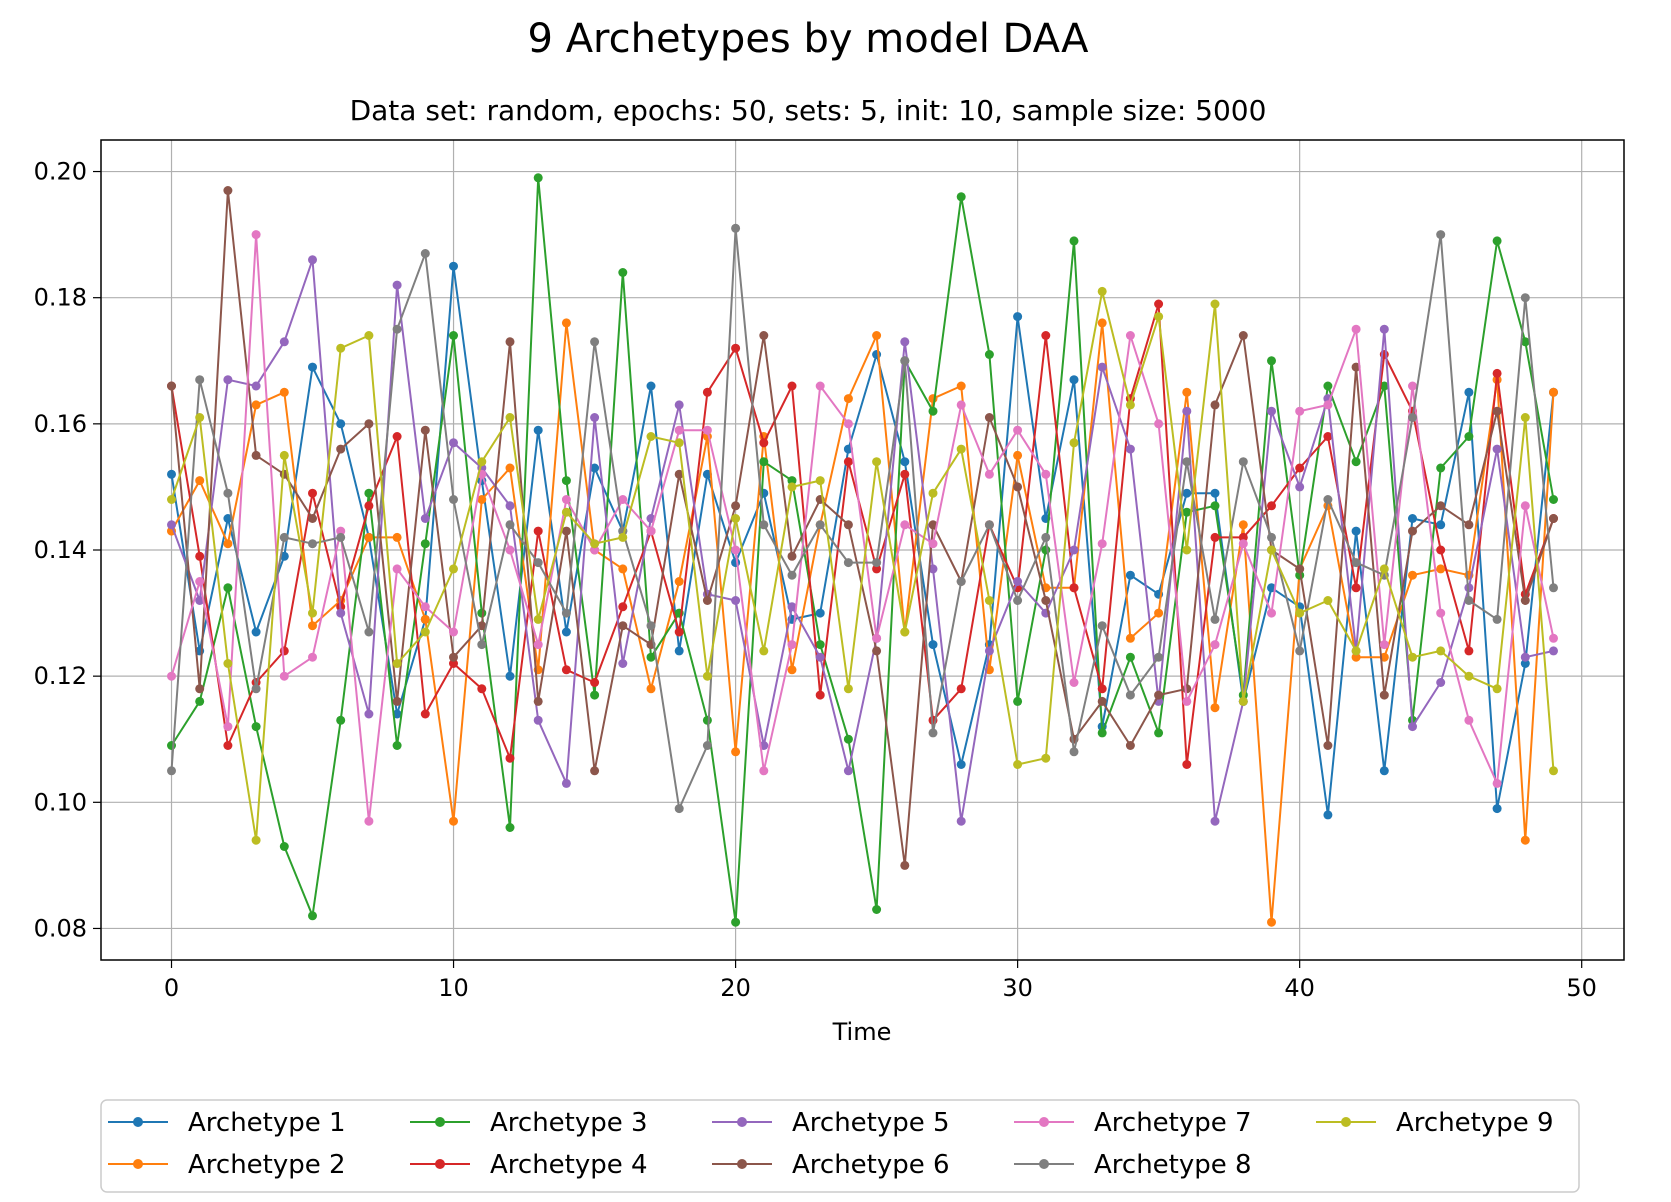 The height and width of the screenshot is (1202, 1671). What do you see at coordinates (171, 988) in the screenshot?
I see `x-tick-label: 0` at bounding box center [171, 988].